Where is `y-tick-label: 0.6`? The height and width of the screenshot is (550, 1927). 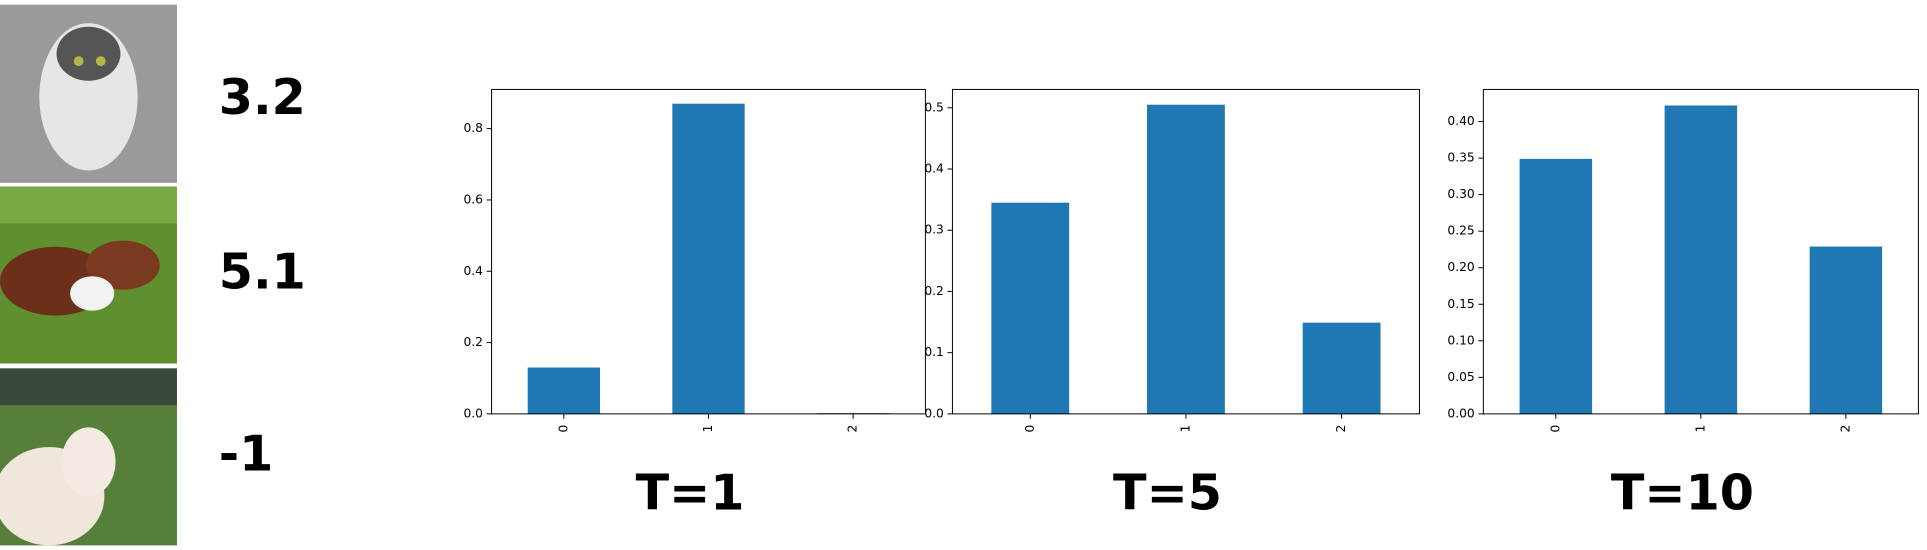
y-tick-label: 0.6 is located at coordinates (473, 199).